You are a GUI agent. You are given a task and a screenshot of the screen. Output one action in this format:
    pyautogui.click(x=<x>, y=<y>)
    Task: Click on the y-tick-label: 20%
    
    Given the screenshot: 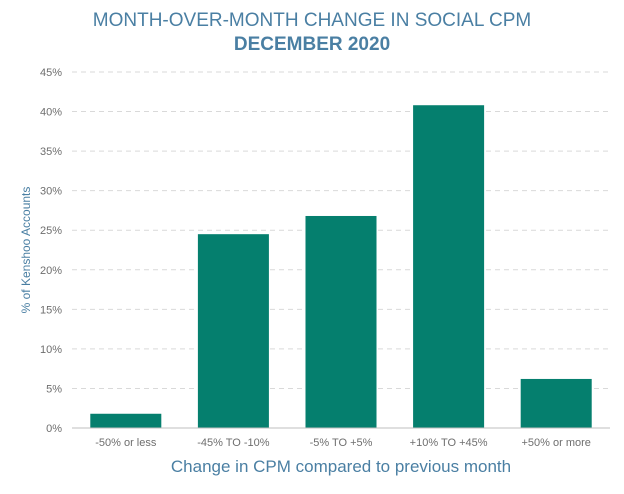 What is the action you would take?
    pyautogui.click(x=51, y=271)
    